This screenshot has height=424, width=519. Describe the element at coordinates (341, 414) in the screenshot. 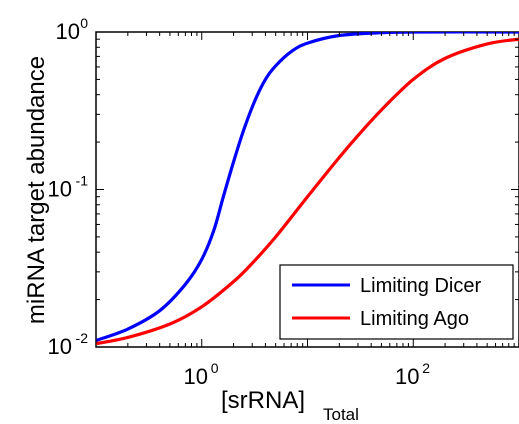

I see `x-axis-label-subscript: Total` at that location.